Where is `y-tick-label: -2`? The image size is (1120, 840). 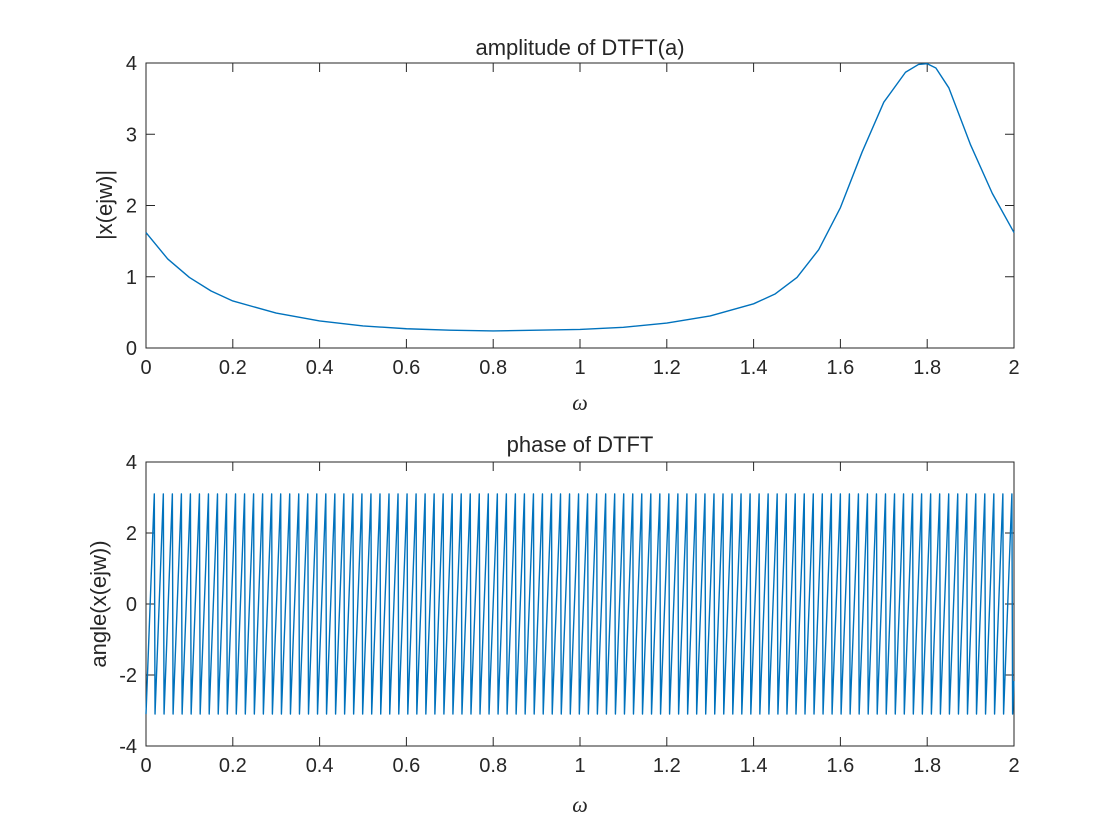 y-tick-label: -2 is located at coordinates (128, 676).